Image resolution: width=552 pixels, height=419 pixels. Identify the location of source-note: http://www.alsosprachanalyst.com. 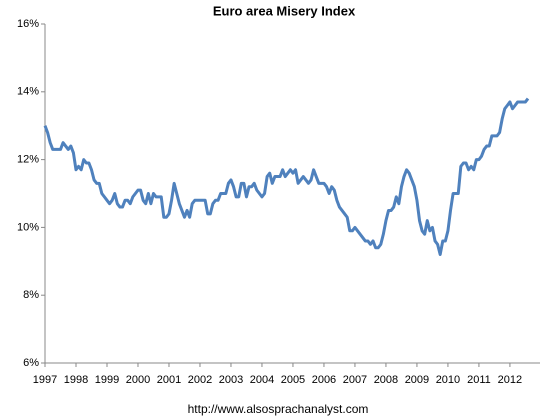
(278, 409).